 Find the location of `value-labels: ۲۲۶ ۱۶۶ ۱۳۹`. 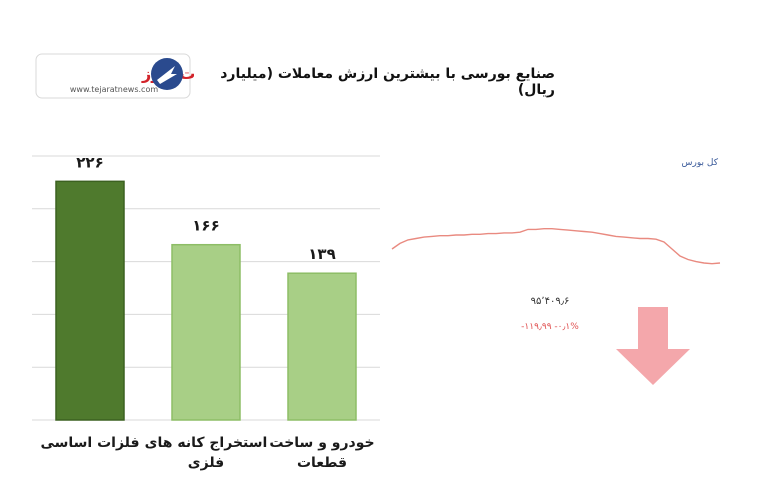

value-labels: ۲۲۶ ۱۶۶ ۱۳۹ is located at coordinates (205, 208).